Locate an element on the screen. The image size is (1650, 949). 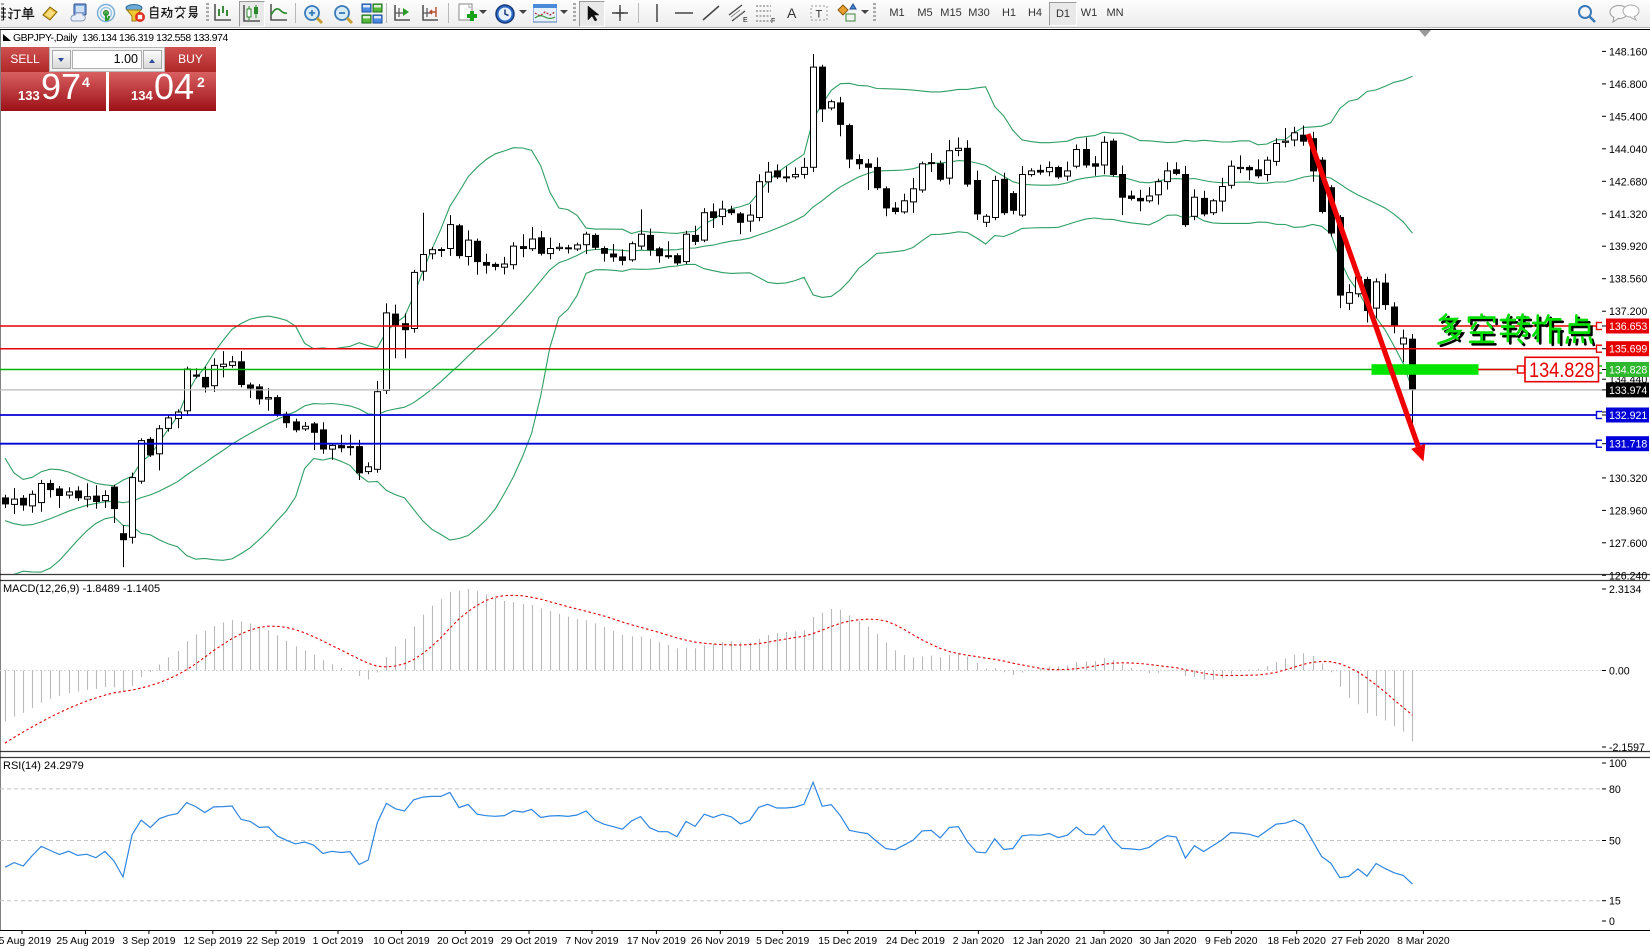
svg-text: 136.653 is located at coordinates (1628, 327).